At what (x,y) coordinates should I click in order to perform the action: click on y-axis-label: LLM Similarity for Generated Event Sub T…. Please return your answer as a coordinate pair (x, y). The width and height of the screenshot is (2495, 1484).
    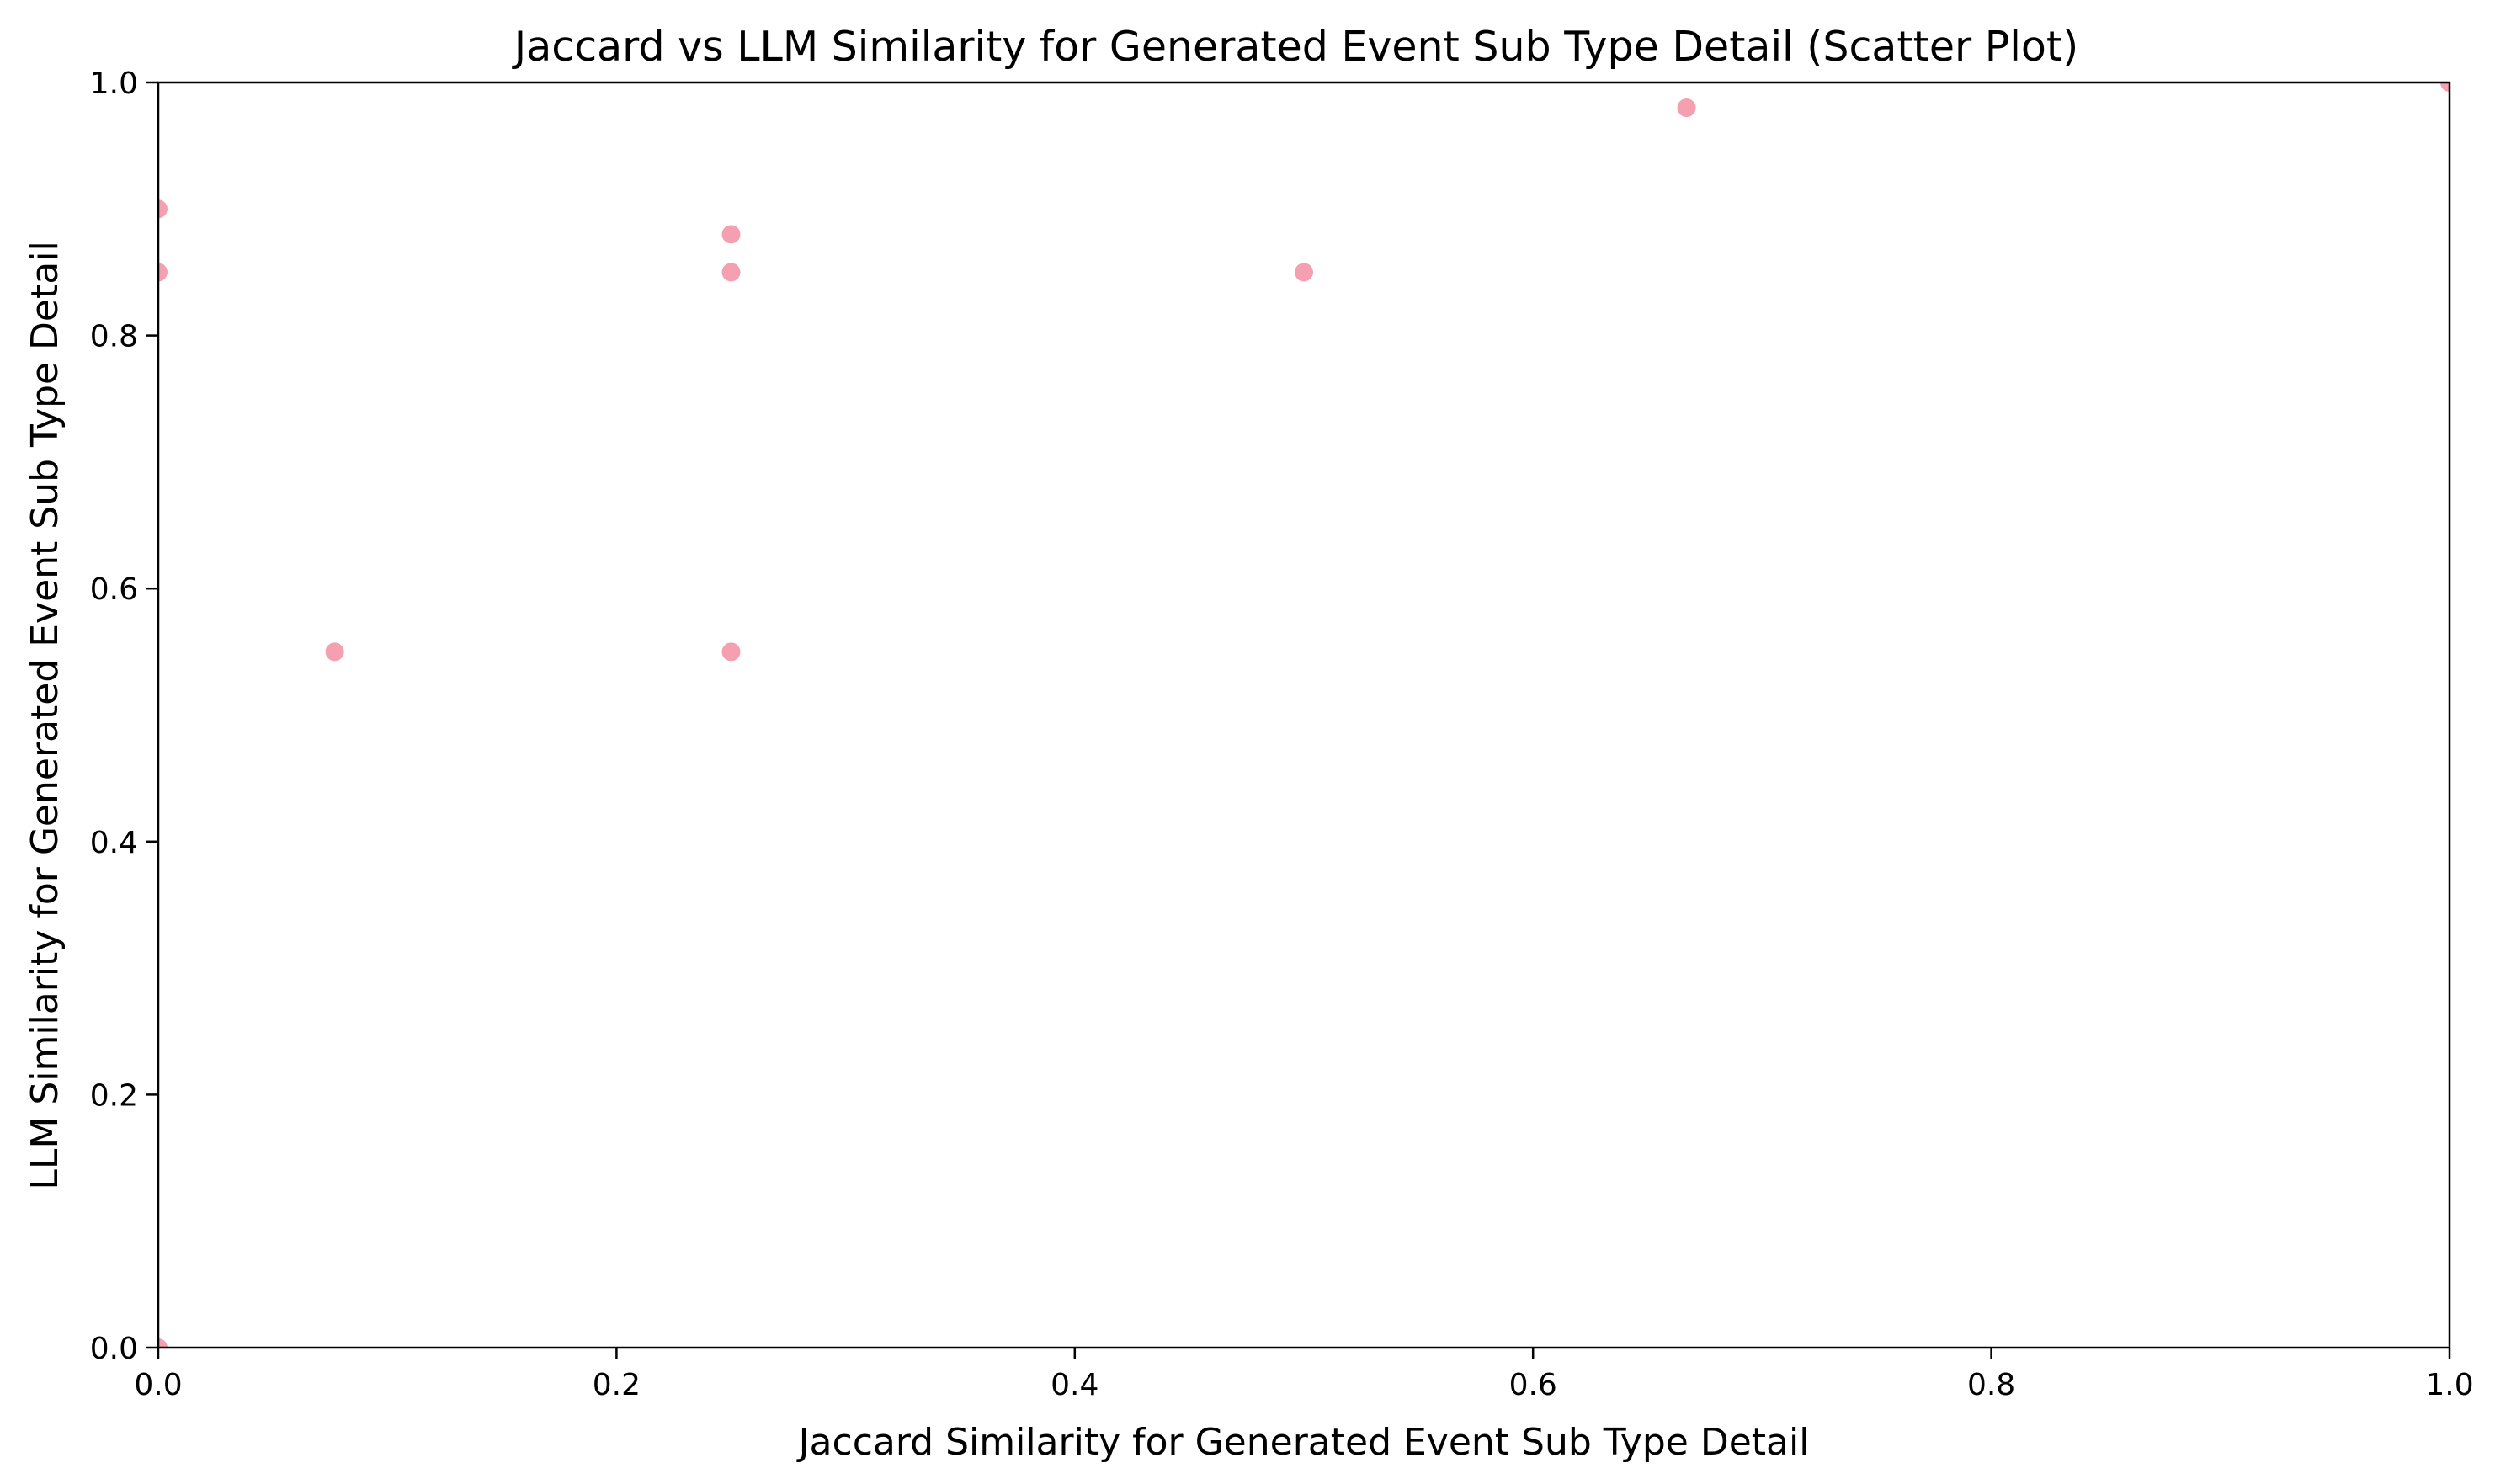
    Looking at the image, I should click on (45, 715).